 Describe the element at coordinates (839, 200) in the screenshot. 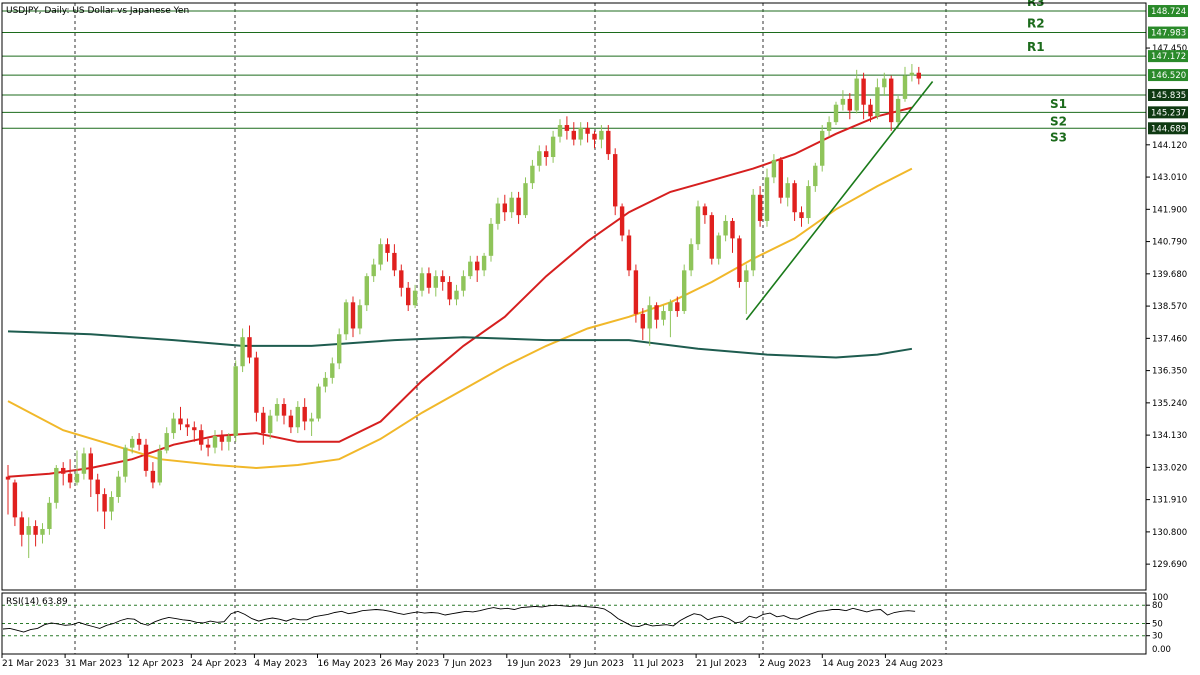

I see `trendline` at that location.